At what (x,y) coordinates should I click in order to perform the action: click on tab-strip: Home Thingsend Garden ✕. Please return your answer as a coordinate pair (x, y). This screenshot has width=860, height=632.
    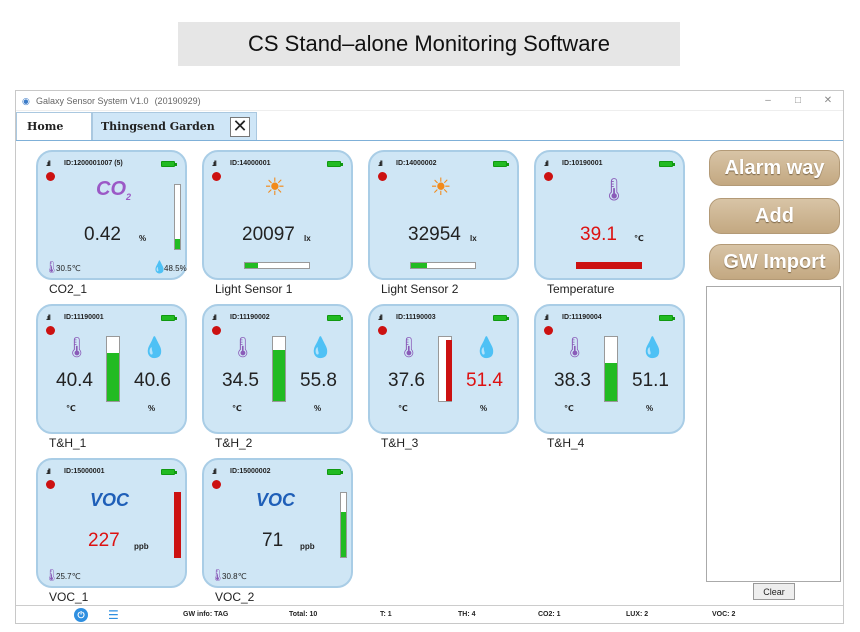
    Looking at the image, I should click on (429, 126).